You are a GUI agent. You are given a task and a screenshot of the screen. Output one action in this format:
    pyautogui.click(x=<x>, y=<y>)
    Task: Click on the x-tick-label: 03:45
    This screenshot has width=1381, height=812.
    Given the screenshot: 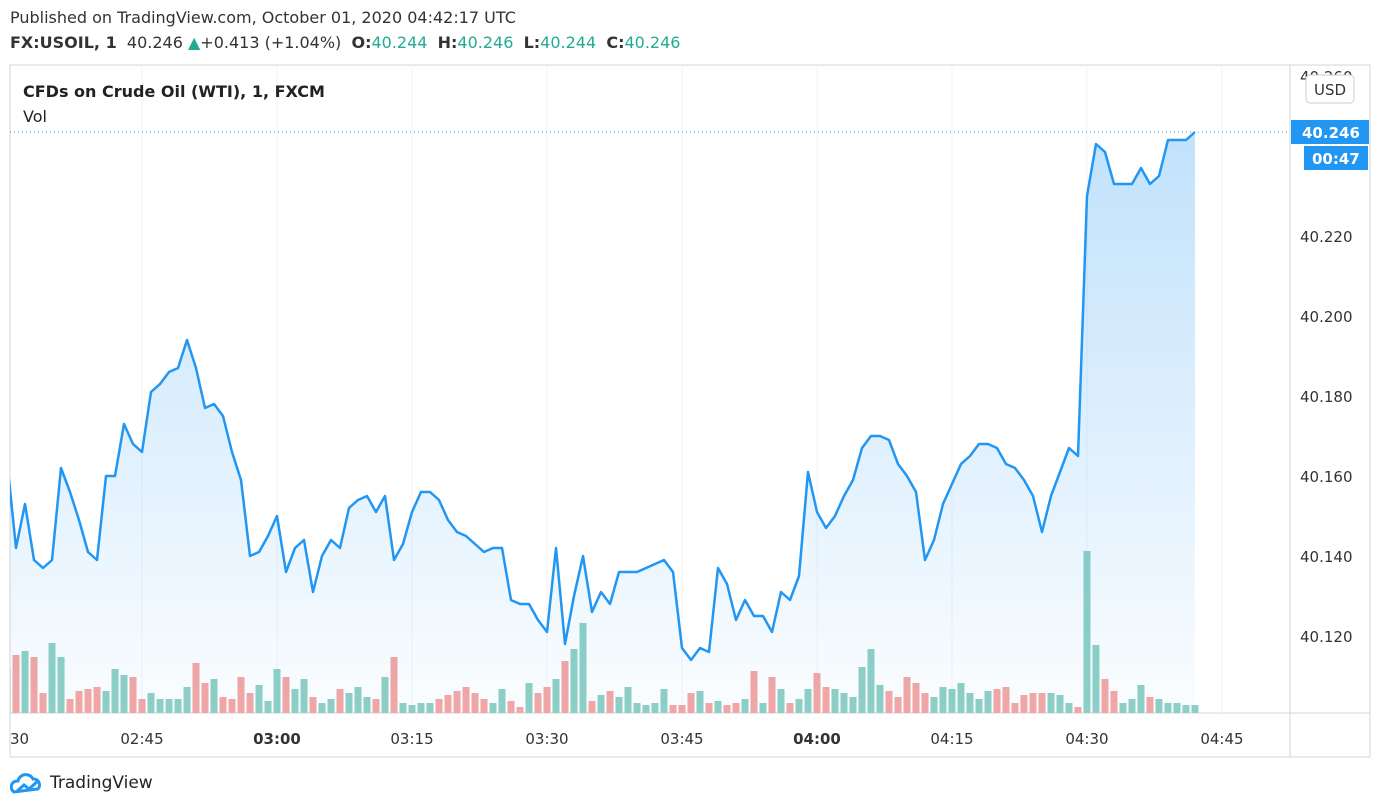 What is the action you would take?
    pyautogui.click(x=681, y=739)
    